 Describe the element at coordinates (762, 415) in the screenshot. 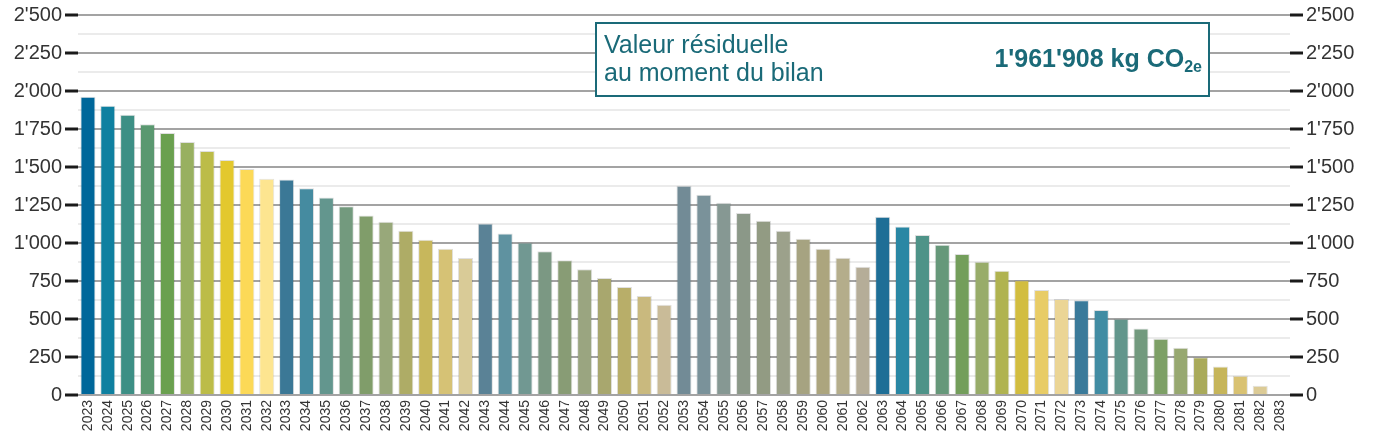

I see `x-tick-label: 2057` at that location.